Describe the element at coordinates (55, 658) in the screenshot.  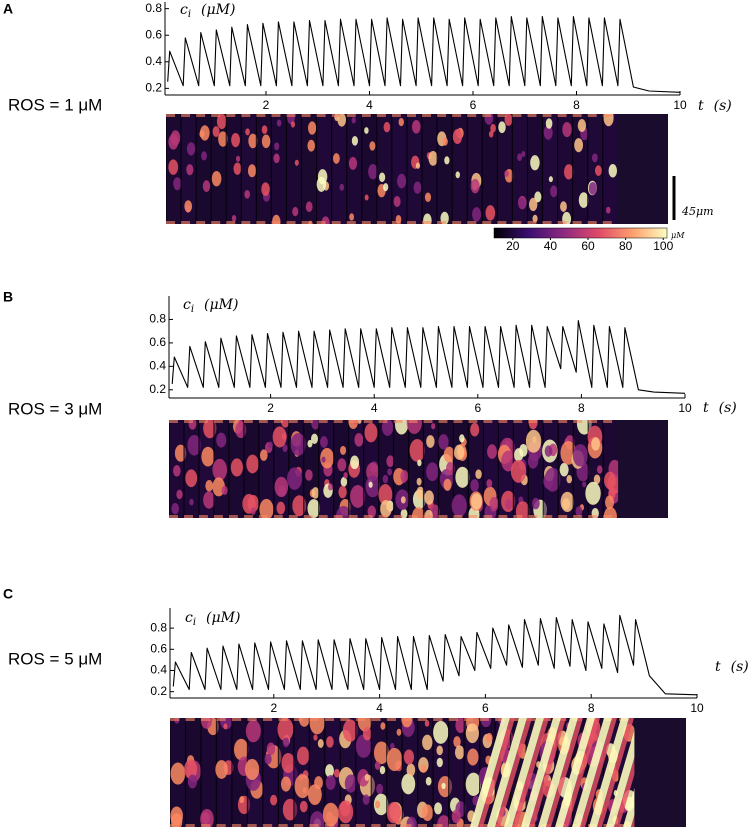
I see `condition-label: ROS = 5 μM` at that location.